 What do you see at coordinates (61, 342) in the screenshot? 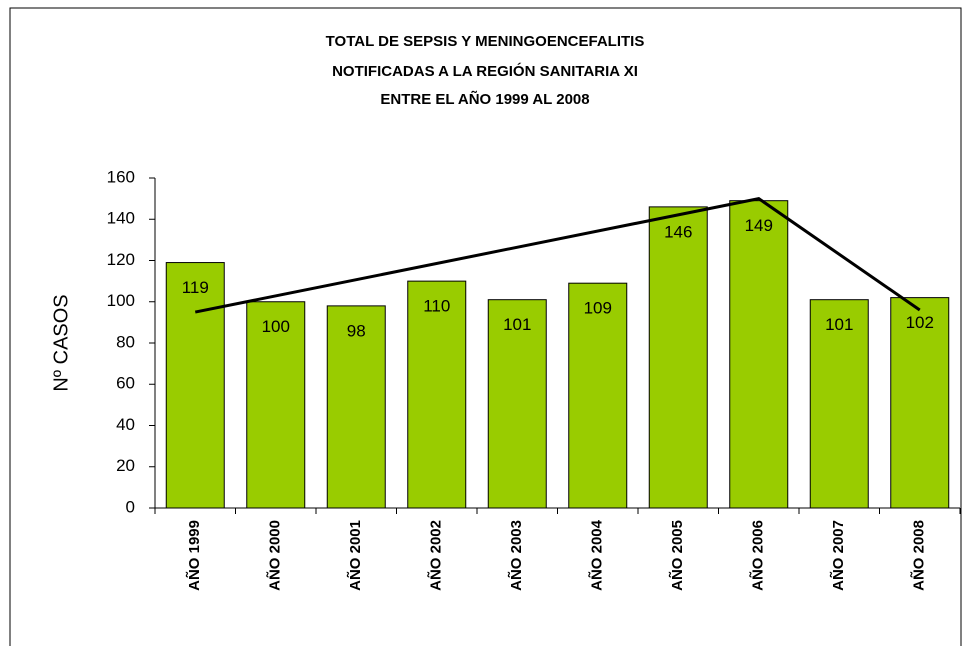
I see `y-axis-label: Nº CASOS` at bounding box center [61, 342].